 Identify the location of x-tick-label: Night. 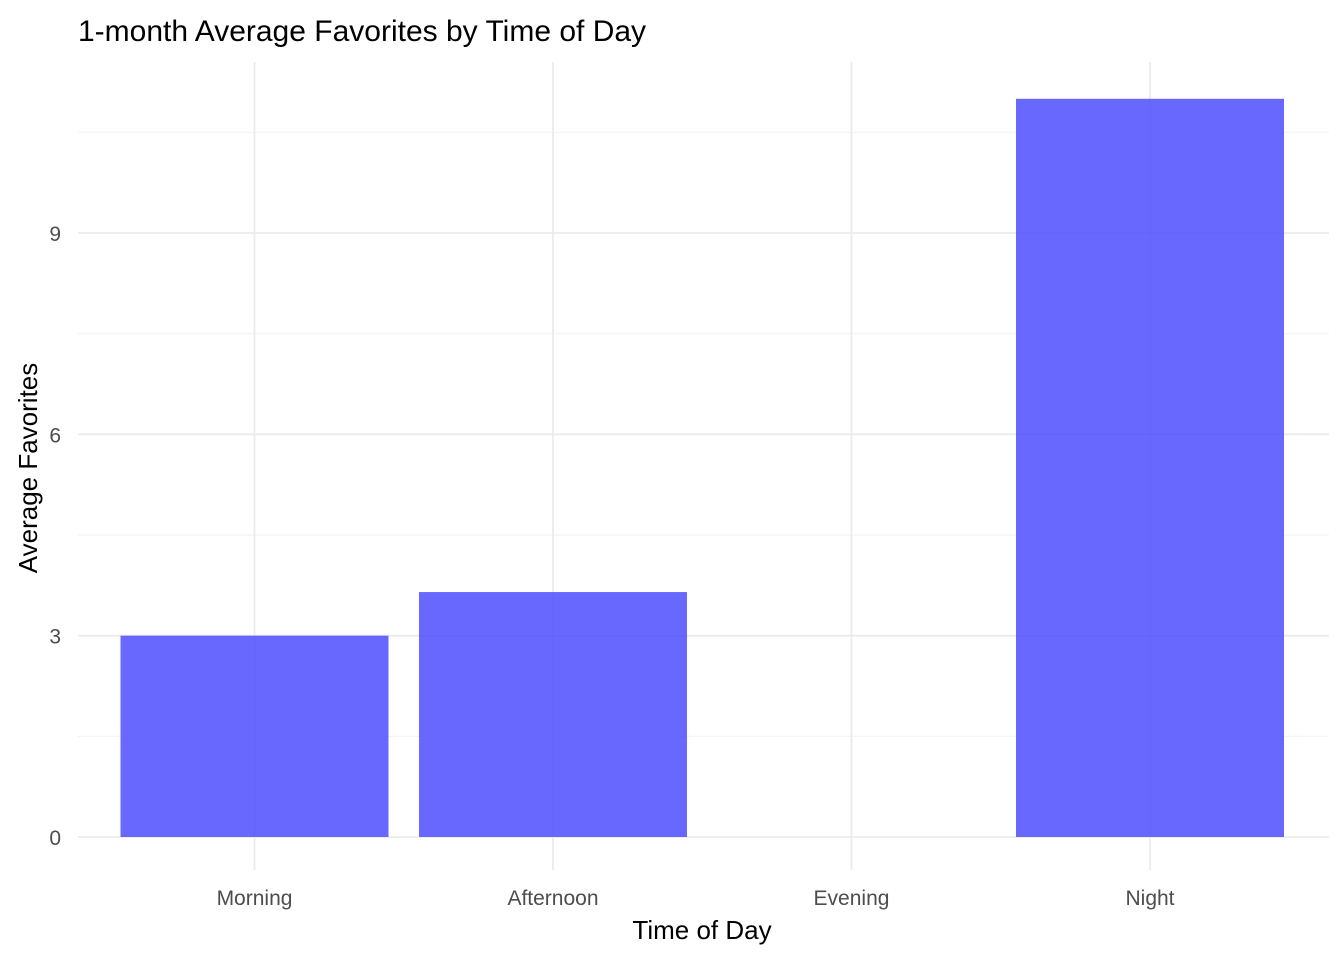
(1149, 898).